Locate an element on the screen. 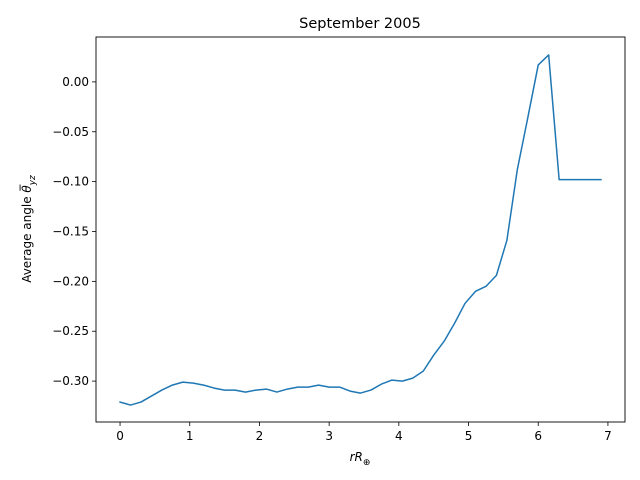 The image size is (640, 480). y-axis-ticks: −0.30 −0.25 −0.20 −0.15 −0.10 −0.05 0.00 is located at coordinates (74, 231).